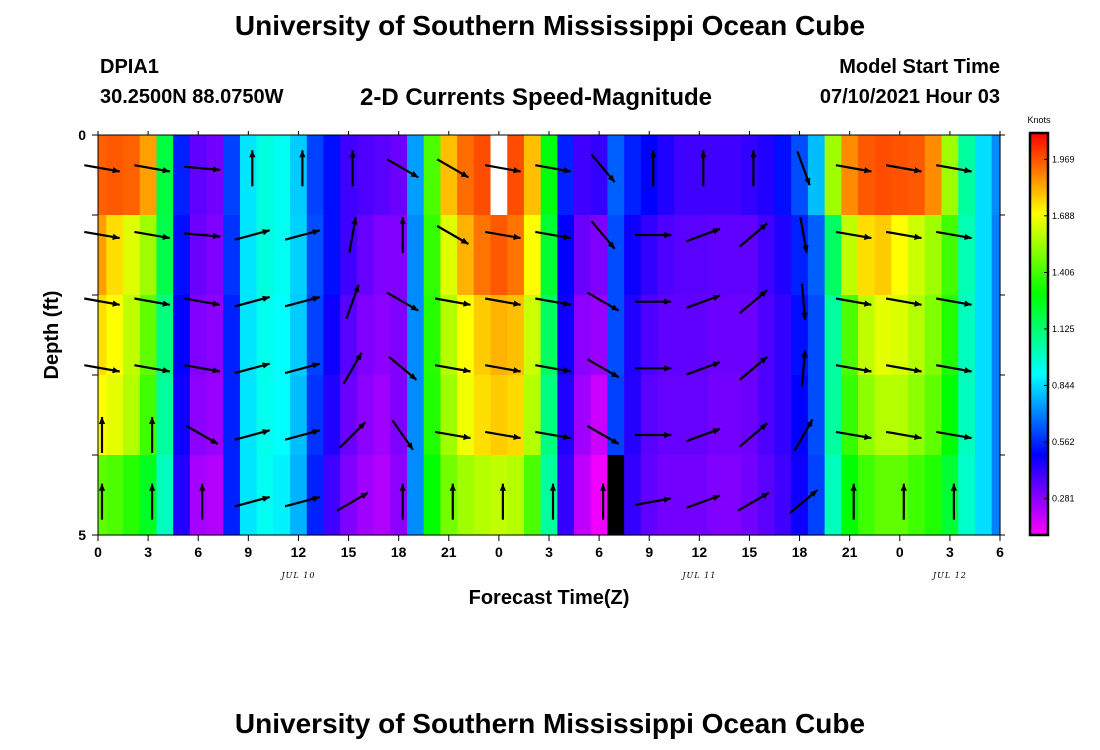  What do you see at coordinates (1063, 499) in the screenshot?
I see `colorbar-tick-label: 0.281` at bounding box center [1063, 499].